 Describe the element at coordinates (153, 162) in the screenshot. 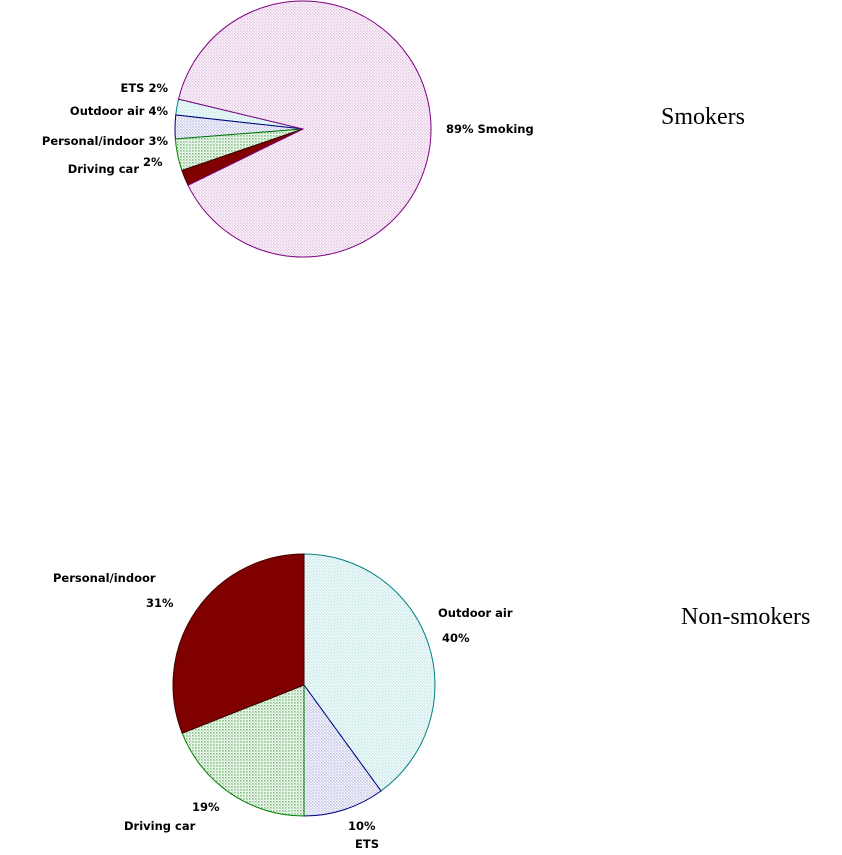

I see `slice-value-driving-car: 2%` at that location.